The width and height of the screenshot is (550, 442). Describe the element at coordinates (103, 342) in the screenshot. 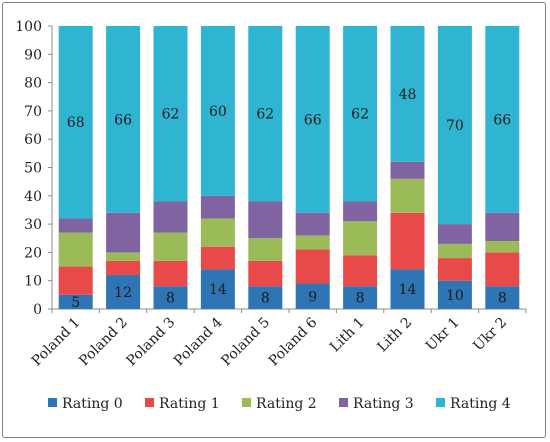

I see `x-tick-label-1: Poland 2` at that location.